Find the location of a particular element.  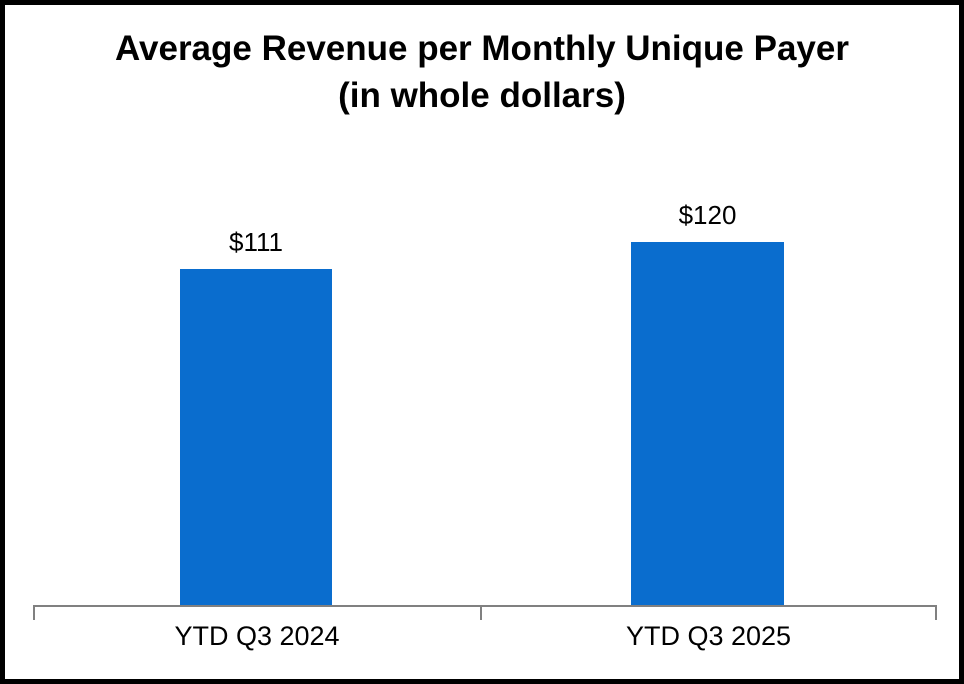

bar-ytd-q3-2024 is located at coordinates (256, 437).